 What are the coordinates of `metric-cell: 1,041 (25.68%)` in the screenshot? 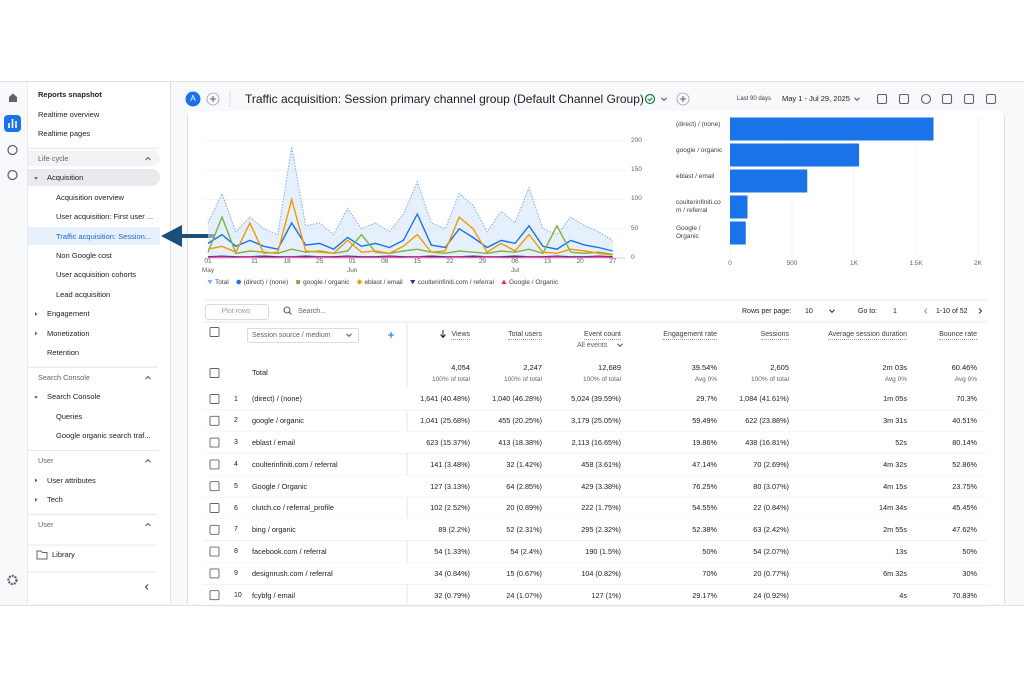 It's located at (445, 421).